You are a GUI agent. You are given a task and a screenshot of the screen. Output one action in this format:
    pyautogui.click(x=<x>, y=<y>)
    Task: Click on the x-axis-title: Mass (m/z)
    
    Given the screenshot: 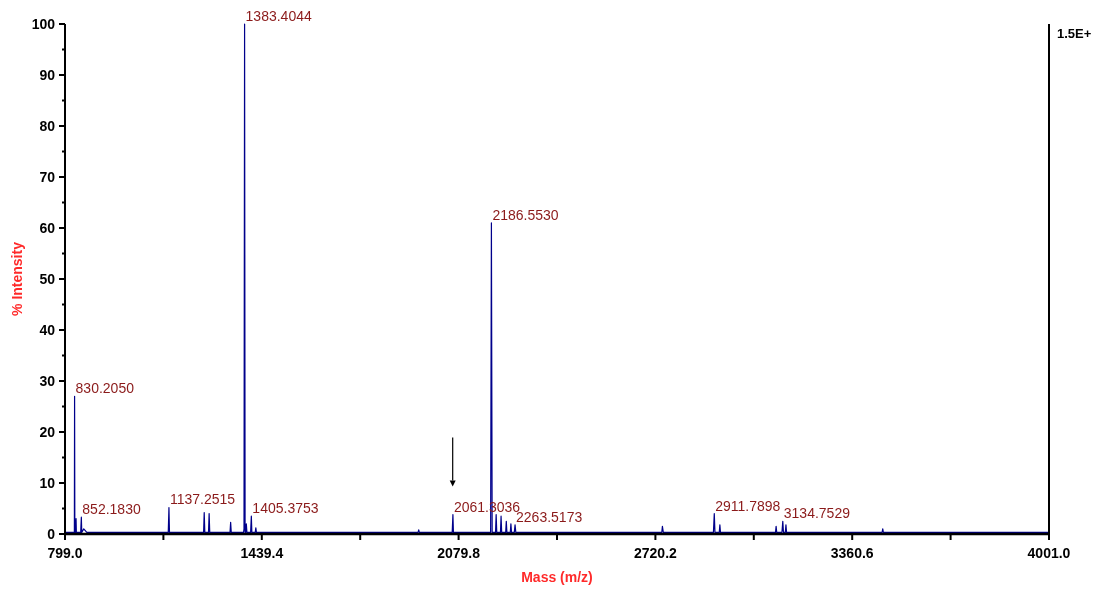 What is the action you would take?
    pyautogui.click(x=557, y=577)
    